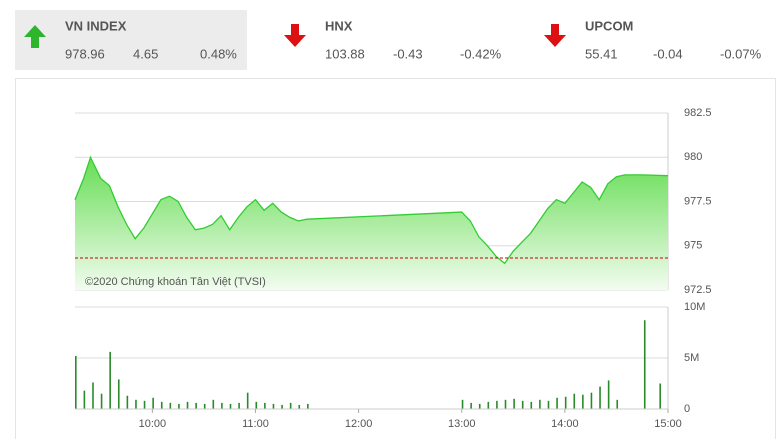  What do you see at coordinates (96, 25) in the screenshot?
I see `index-name: VN INDEX` at bounding box center [96, 25].